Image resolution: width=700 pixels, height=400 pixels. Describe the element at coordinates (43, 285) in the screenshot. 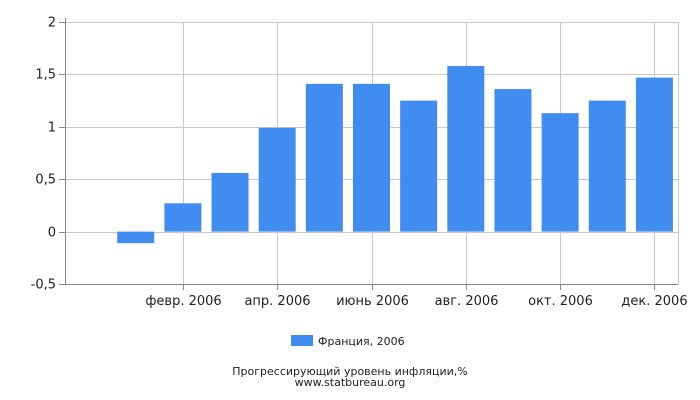

I see `y-tick-label: -0,5` at that location.